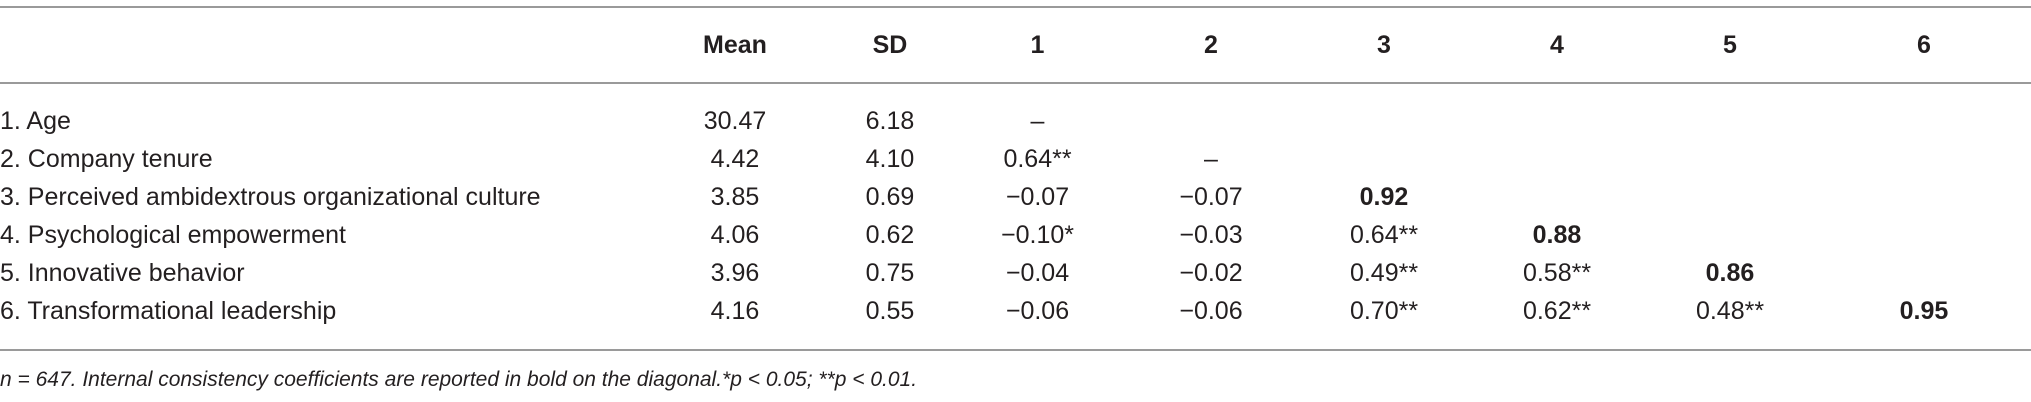 This screenshot has height=402, width=2031. Describe the element at coordinates (890, 196) in the screenshot. I see `cell-sd: 0.69` at that location.